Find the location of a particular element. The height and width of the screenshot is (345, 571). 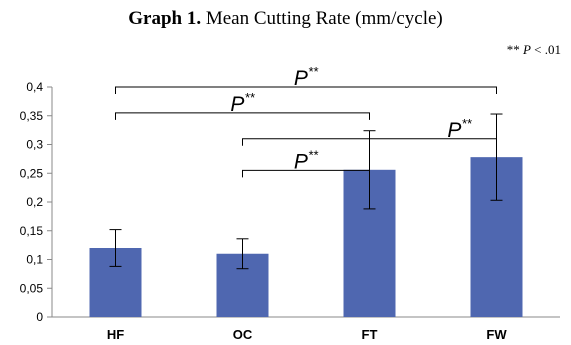

y-tick-label: 0,25 is located at coordinates (32, 173).